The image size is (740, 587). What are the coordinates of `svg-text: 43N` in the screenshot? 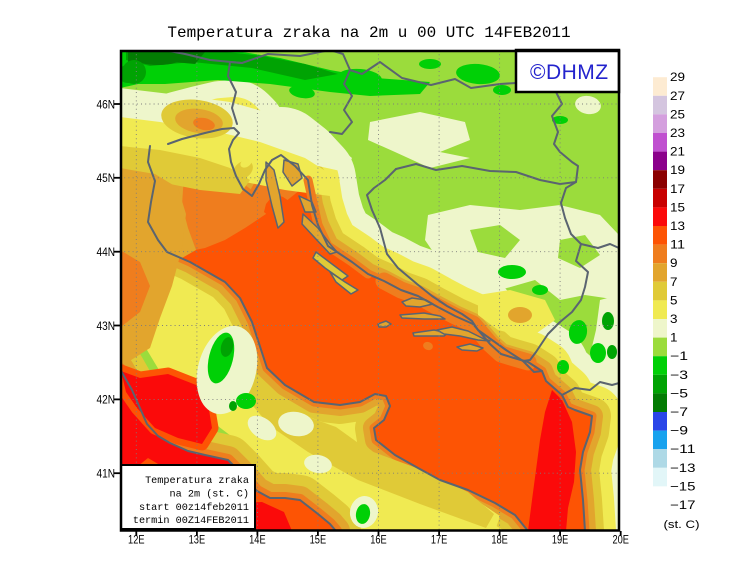 It's located at (106, 326).